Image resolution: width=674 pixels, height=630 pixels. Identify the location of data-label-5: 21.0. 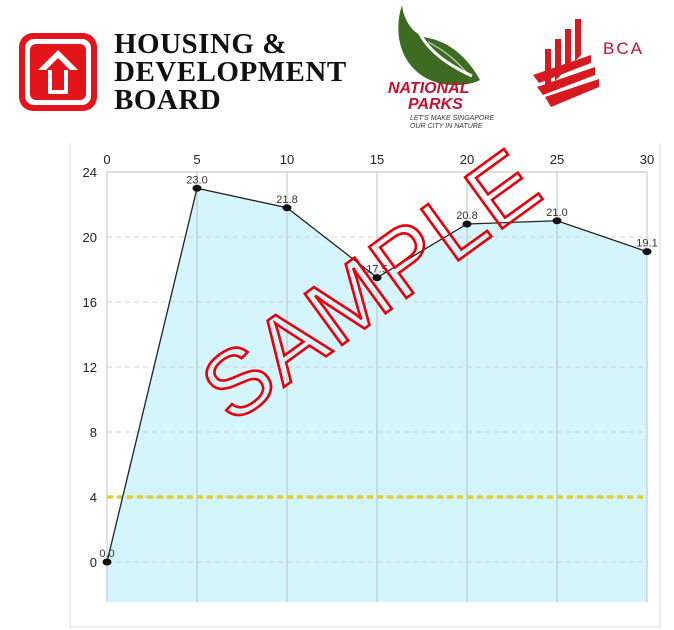
(556, 213).